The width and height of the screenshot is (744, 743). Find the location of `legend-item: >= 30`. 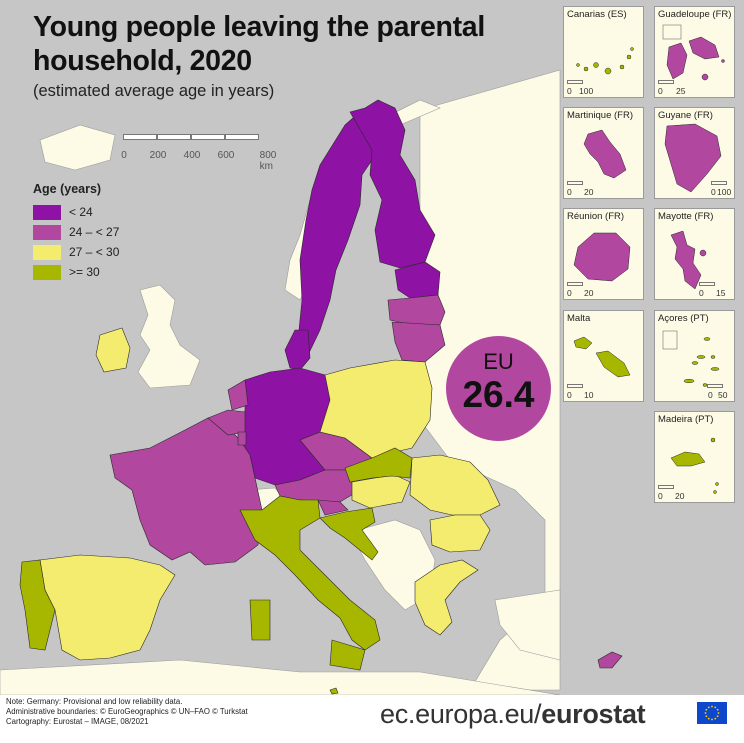

legend-item: >= 30 is located at coordinates (76, 272).